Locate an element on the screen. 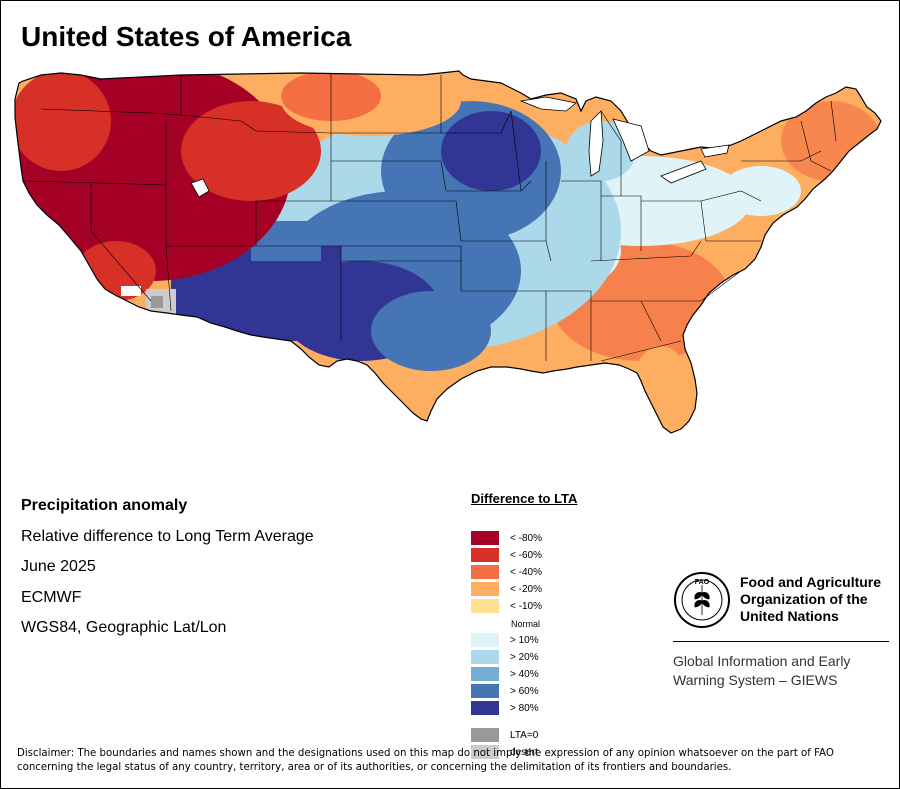 This screenshot has height=789, width=900. legend-item: > 10% is located at coordinates (505, 640).